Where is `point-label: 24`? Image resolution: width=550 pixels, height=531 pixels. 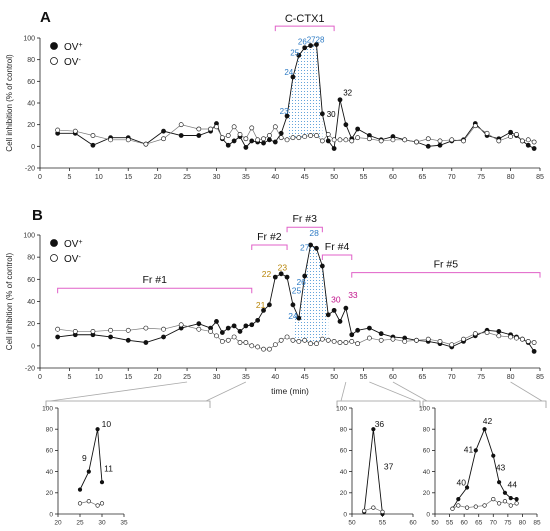
point-label: 24 is located at coordinates (288, 72).